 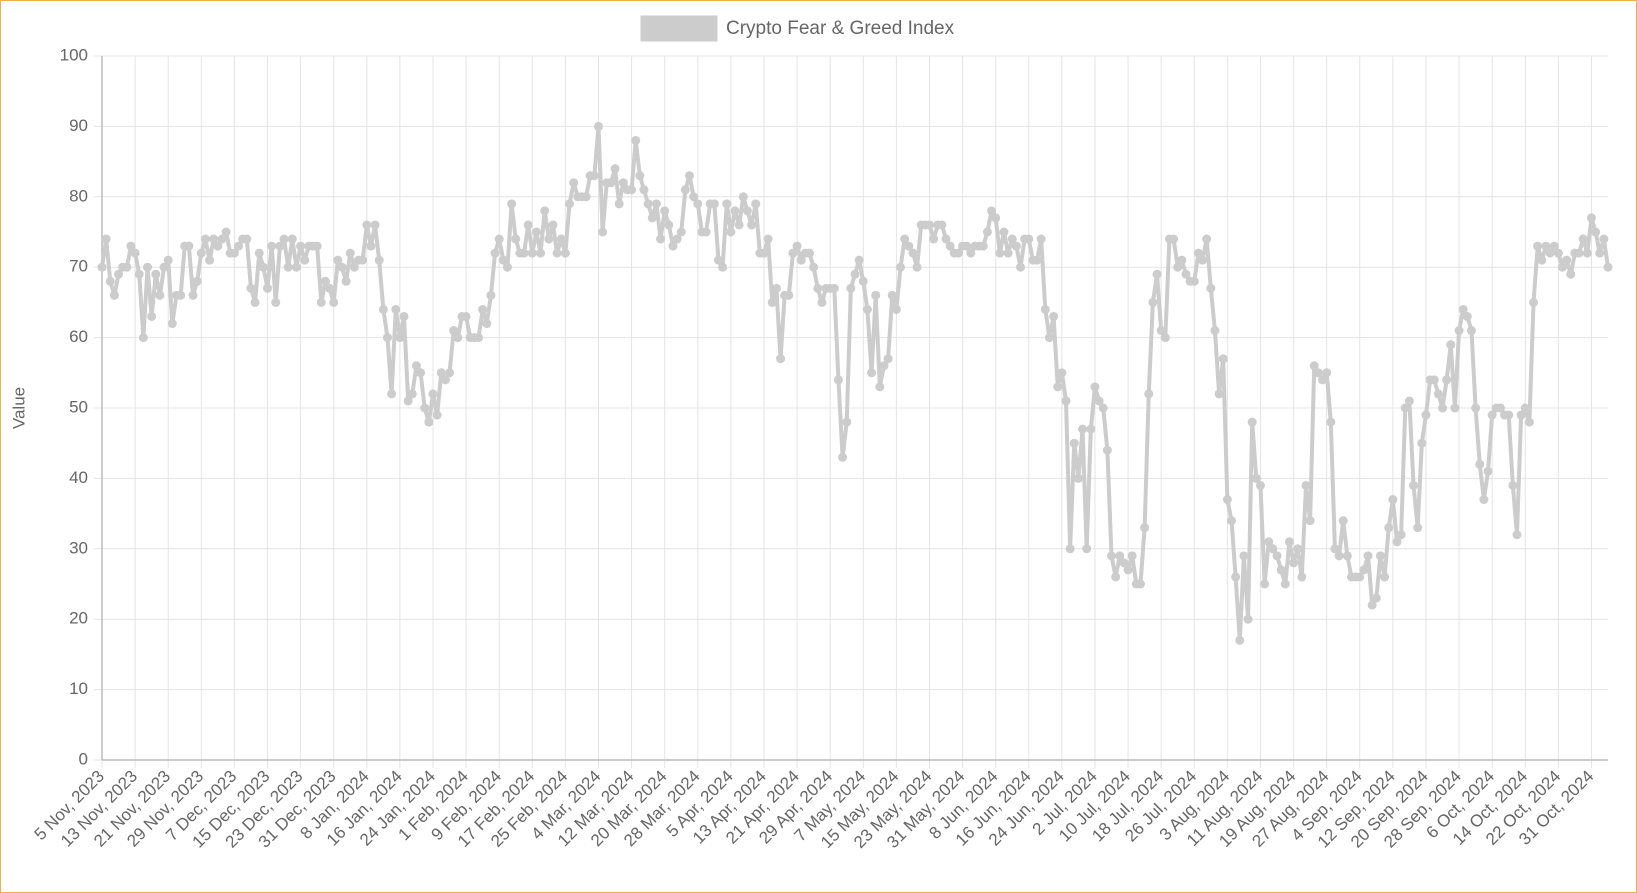 What do you see at coordinates (78, 125) in the screenshot?
I see `y-tick-label: 90` at bounding box center [78, 125].